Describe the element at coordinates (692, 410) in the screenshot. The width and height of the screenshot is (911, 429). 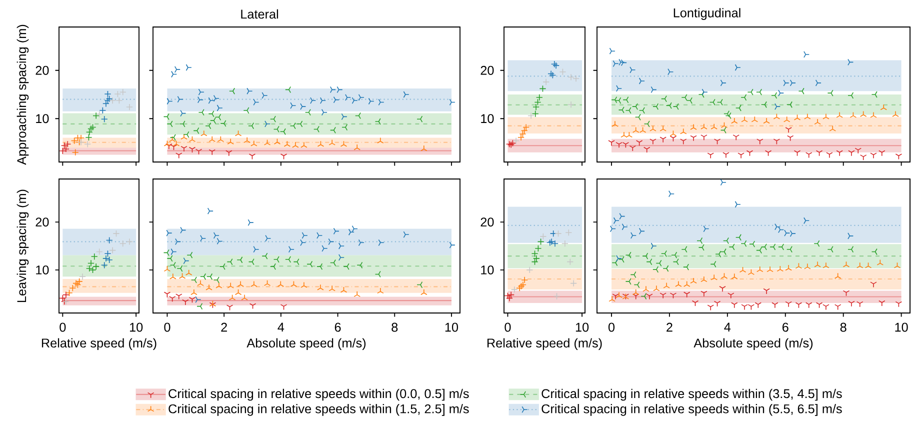
I see `legend-label: Critical spacing in relative speeds within (5.5, 6.5] m/s` at that location.